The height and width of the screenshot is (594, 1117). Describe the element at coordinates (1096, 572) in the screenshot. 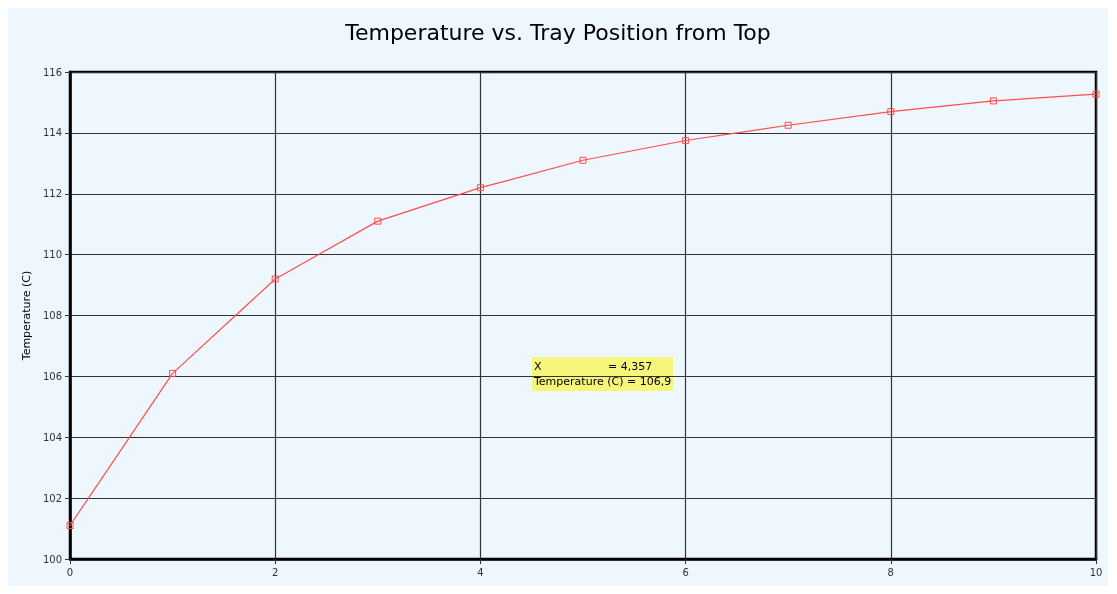

I see `x-tick-label: 10` at that location.